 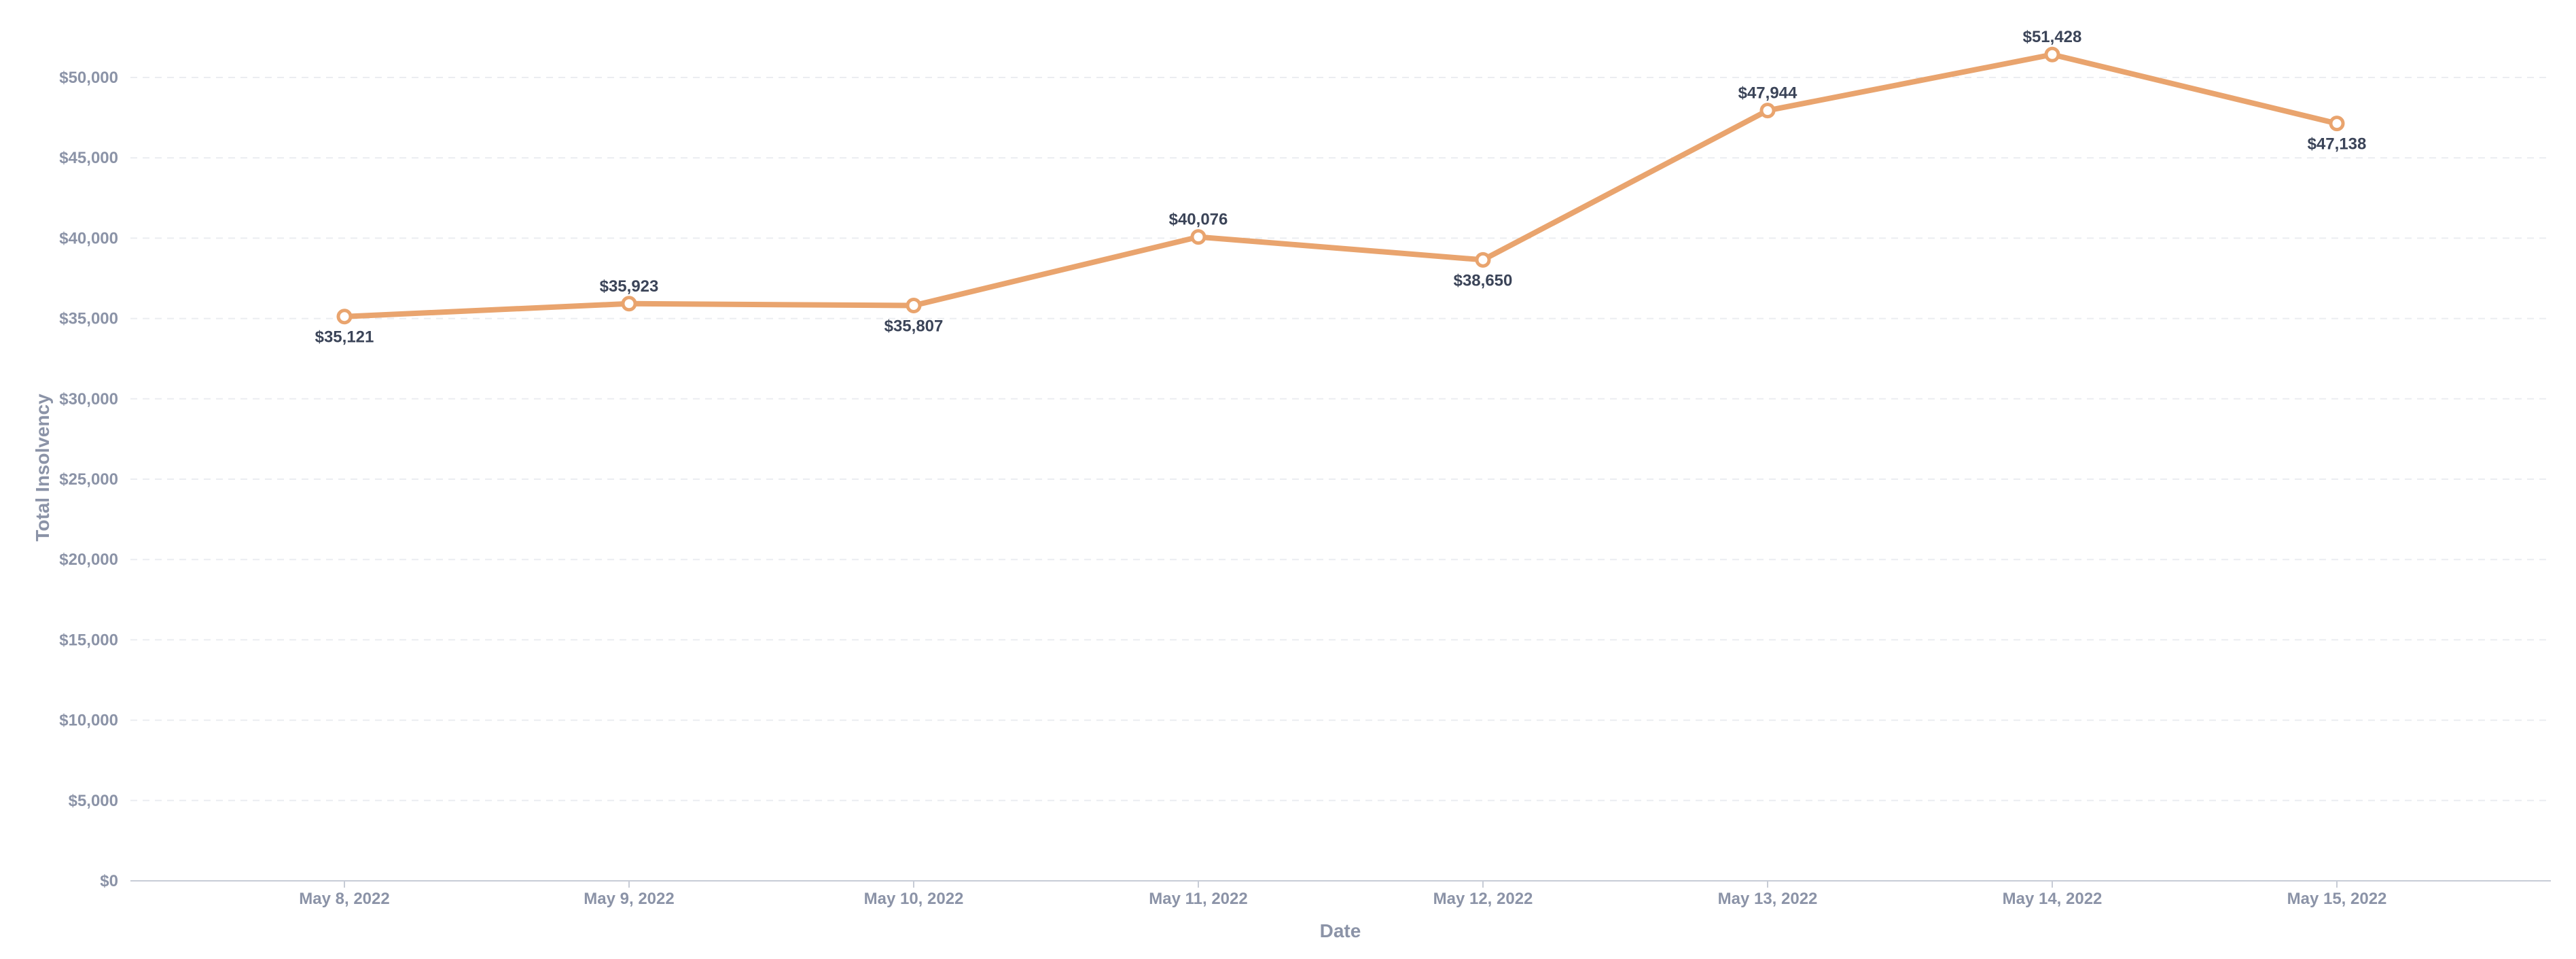 I want to click on y-tick-label: $15,000, so click(x=88, y=640).